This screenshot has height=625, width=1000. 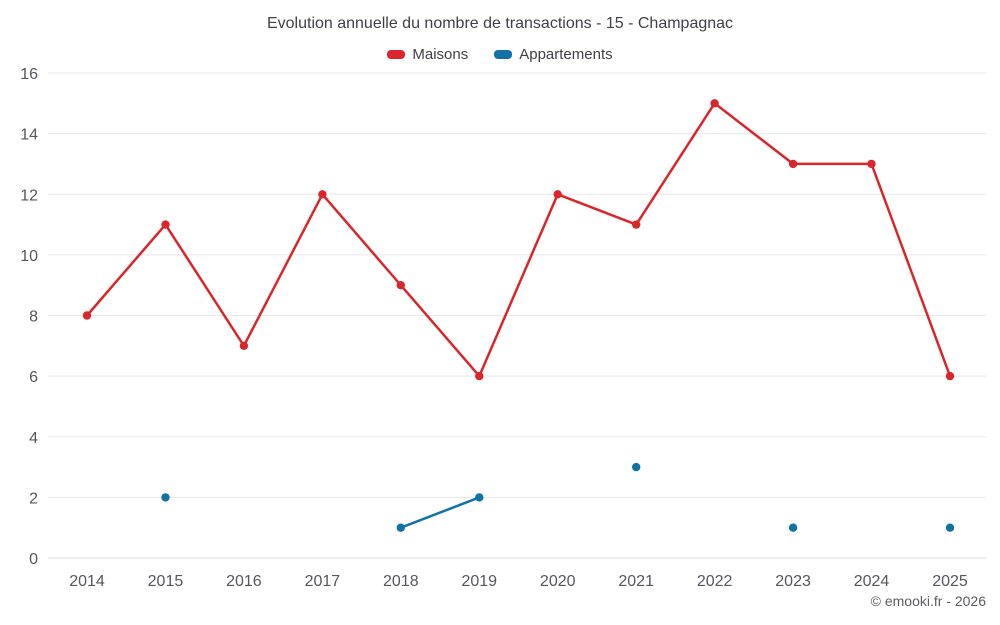 What do you see at coordinates (166, 581) in the screenshot?
I see `x-axis-tick-label: 2015` at bounding box center [166, 581].